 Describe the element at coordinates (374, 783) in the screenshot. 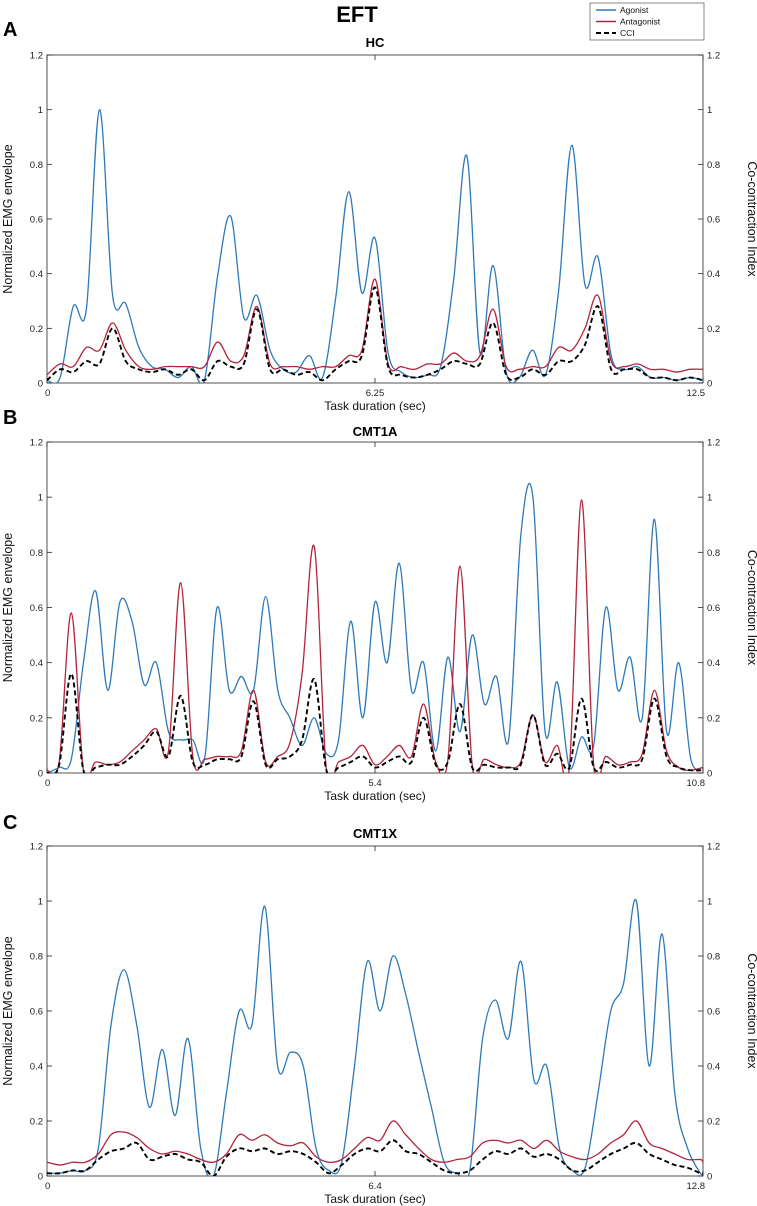

I see `x-tick-label: 5.4` at that location.